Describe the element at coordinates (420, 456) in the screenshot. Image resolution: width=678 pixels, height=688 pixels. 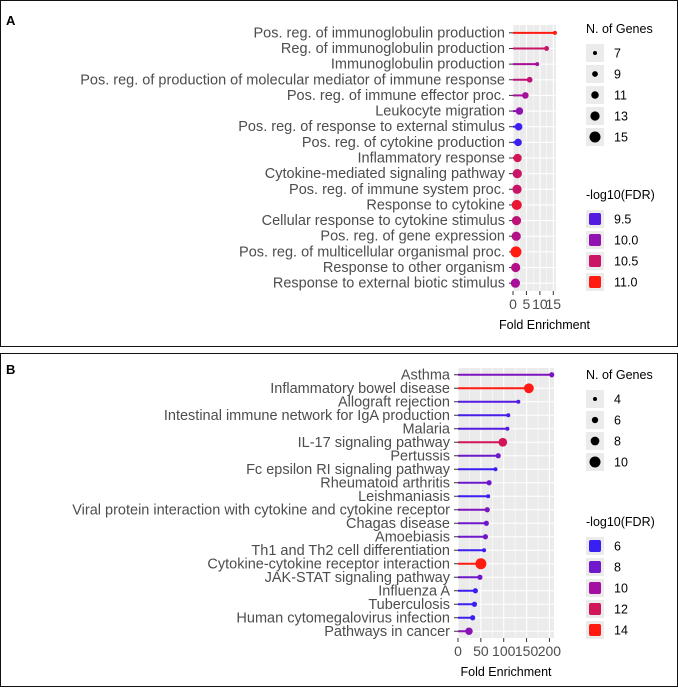
I see `chart-b-category-label: Pertussis` at that location.